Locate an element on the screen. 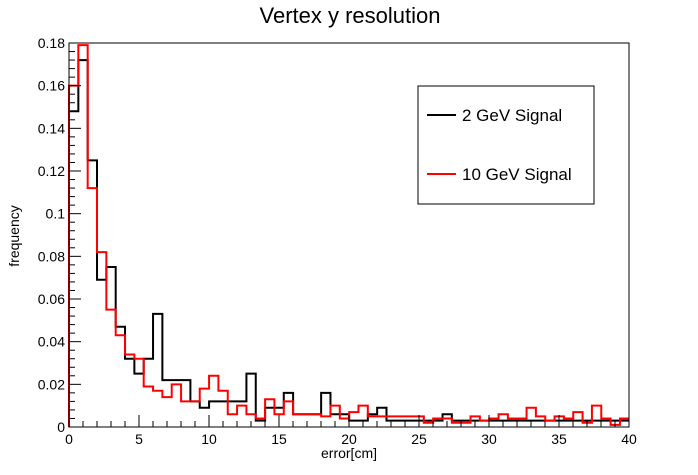 This screenshot has width=698, height=475. y-axis-label: frequency is located at coordinates (14, 235).